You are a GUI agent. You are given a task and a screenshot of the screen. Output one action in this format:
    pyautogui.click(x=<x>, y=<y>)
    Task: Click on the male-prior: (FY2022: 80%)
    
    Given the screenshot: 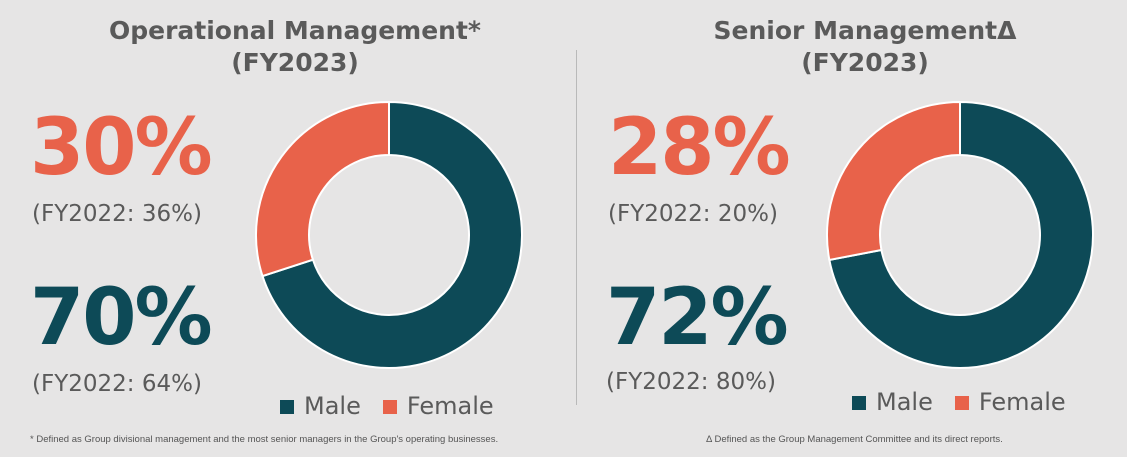 What is the action you would take?
    pyautogui.click(x=691, y=382)
    